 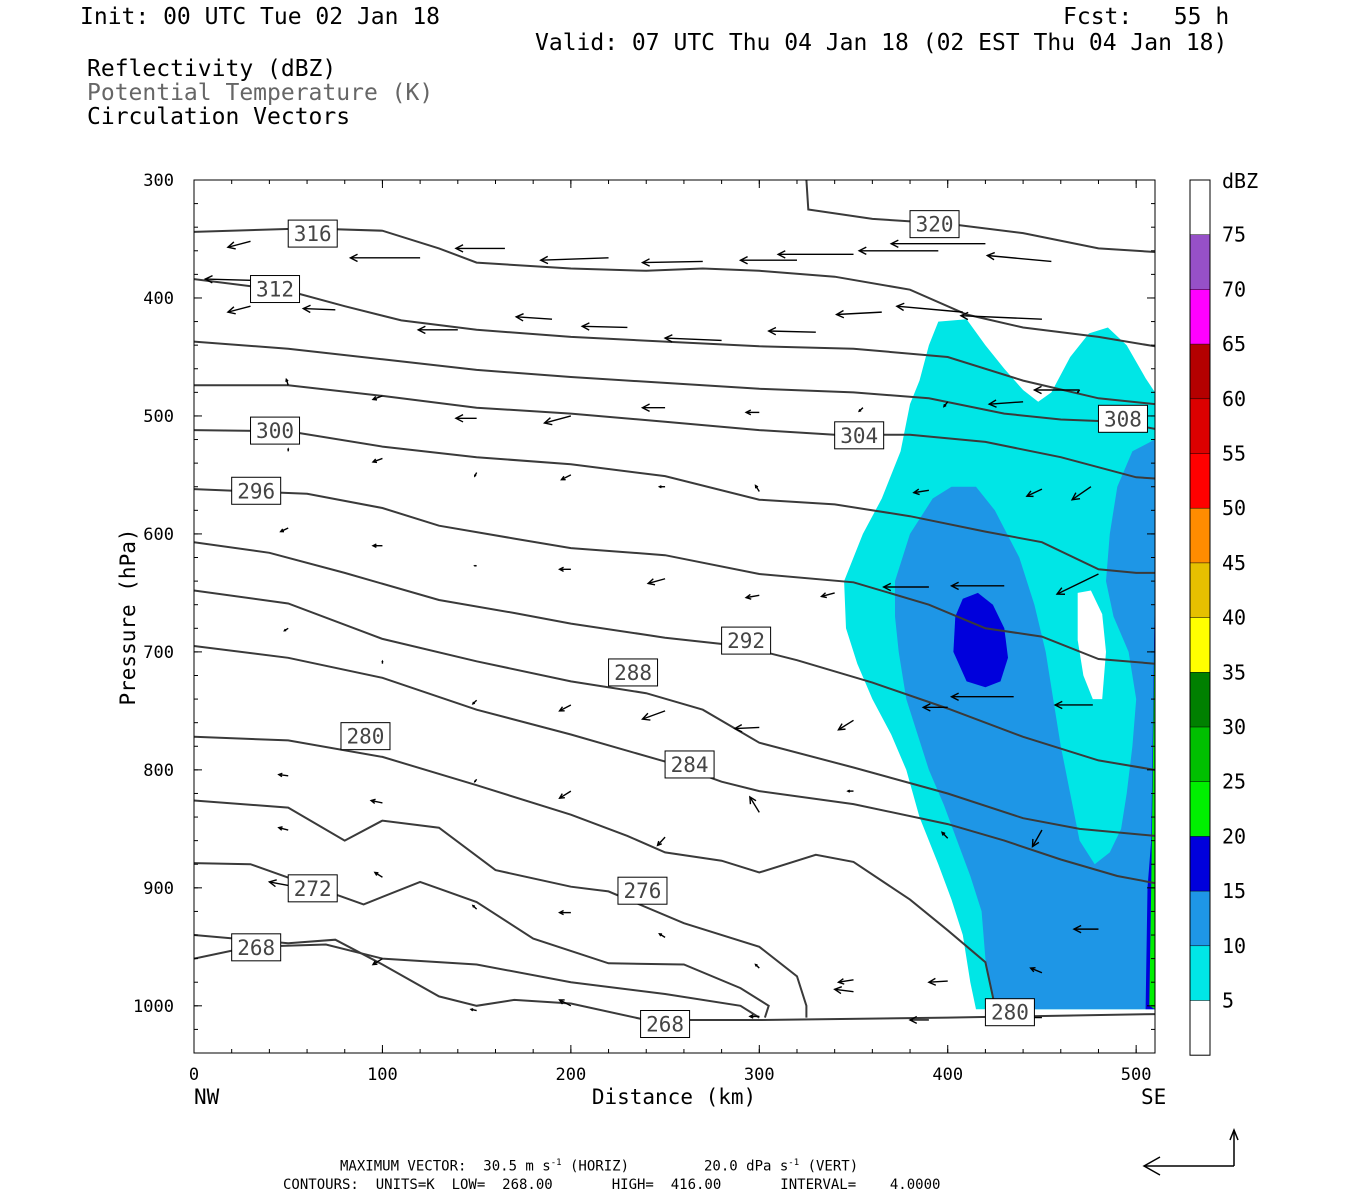 I want to click on colorbar-label: 75, so click(x=1234, y=235).